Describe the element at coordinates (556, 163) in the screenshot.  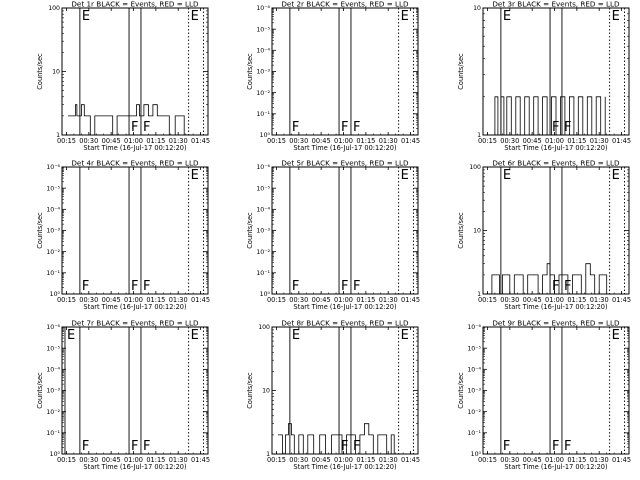
I see `plot-title: Det 6r BLACK = Events, RED = LLD` at that location.